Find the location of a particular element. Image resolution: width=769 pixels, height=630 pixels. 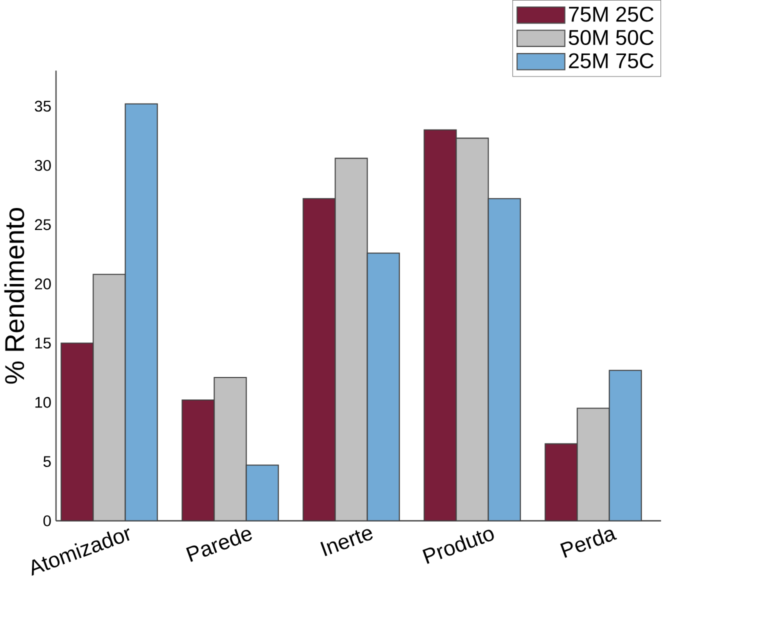

y-tick-label: 25 is located at coordinates (42, 224).